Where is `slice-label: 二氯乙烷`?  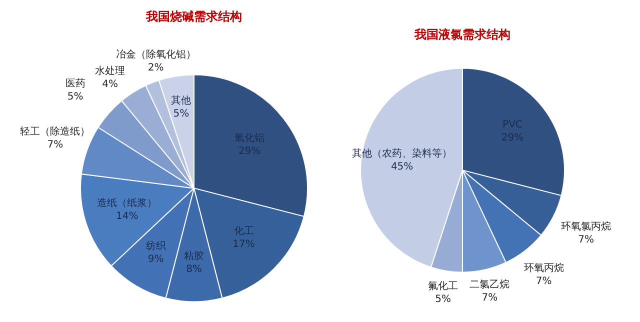 slice-label: 二氯乙烷 is located at coordinates (490, 284).